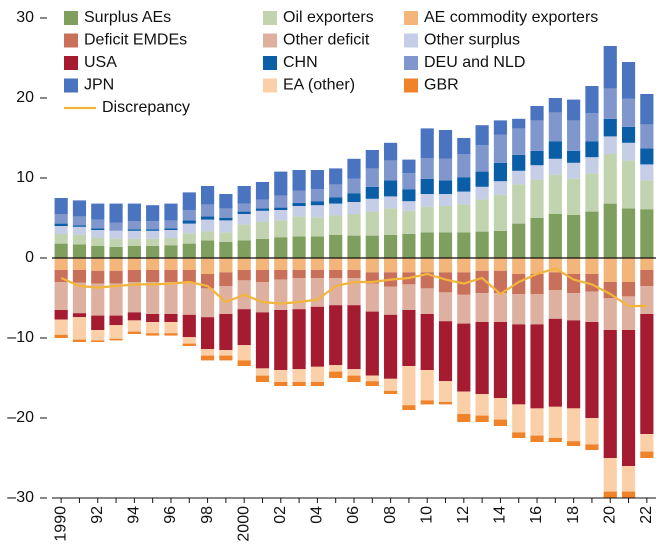  I want to click on x-tick-label: 14, so click(500, 515).